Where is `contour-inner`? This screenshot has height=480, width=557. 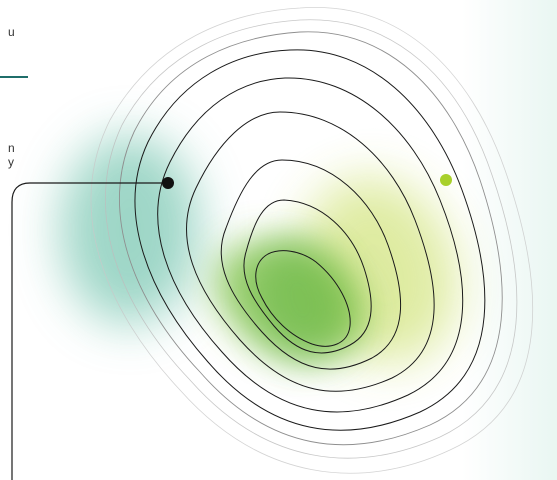 contour-inner is located at coordinates (303, 298).